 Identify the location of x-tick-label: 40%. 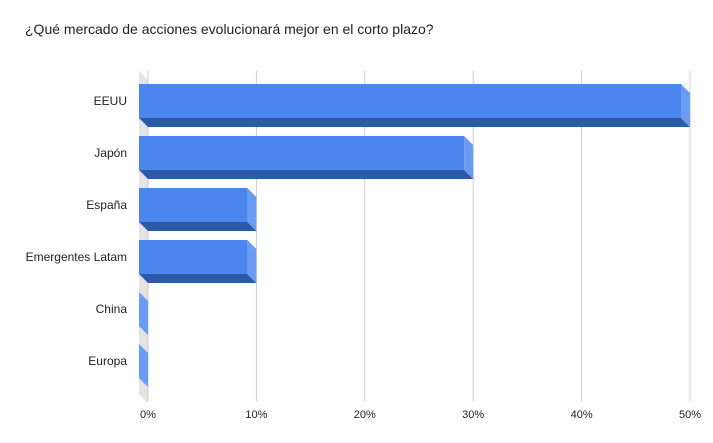
(582, 415).